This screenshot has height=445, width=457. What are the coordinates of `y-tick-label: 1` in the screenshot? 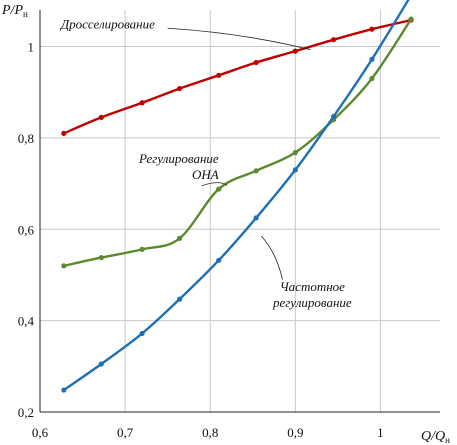 It's located at (31, 47).